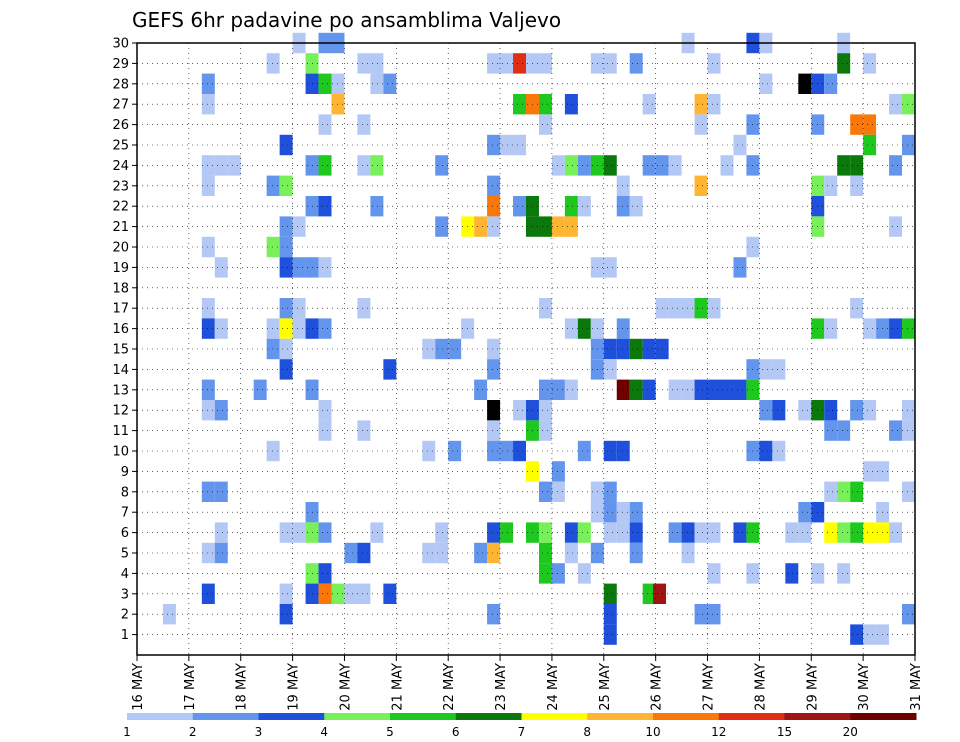 Image resolution: width=960 pixels, height=742 pixels. Describe the element at coordinates (120, 44) in the screenshot. I see `y-tick-label: 30` at that location.